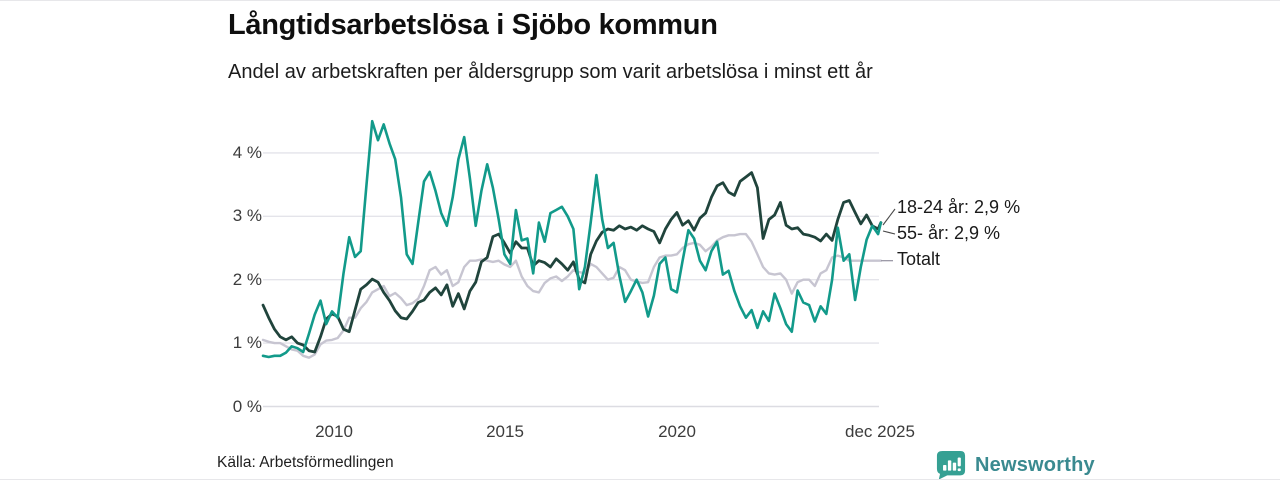 This screenshot has height=480, width=1280. I want to click on x-tick-dec-2025: dec 2025, so click(880, 431).